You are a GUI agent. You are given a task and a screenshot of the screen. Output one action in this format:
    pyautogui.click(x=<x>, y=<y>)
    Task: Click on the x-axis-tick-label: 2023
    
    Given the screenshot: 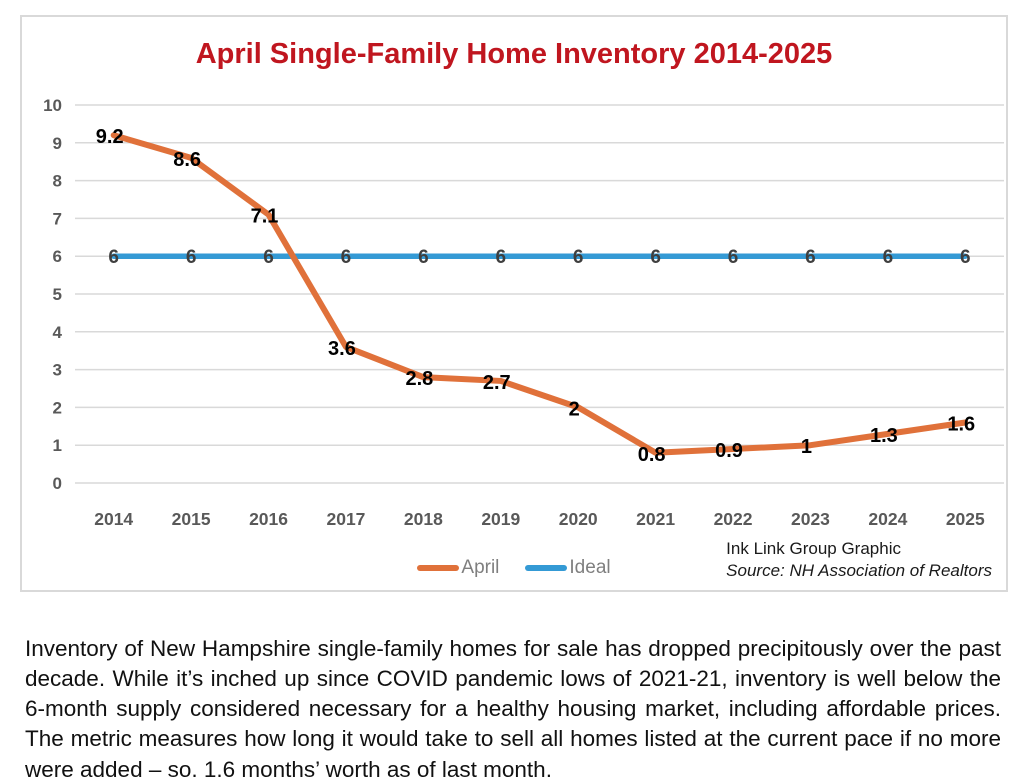 What is the action you would take?
    pyautogui.click(x=810, y=519)
    